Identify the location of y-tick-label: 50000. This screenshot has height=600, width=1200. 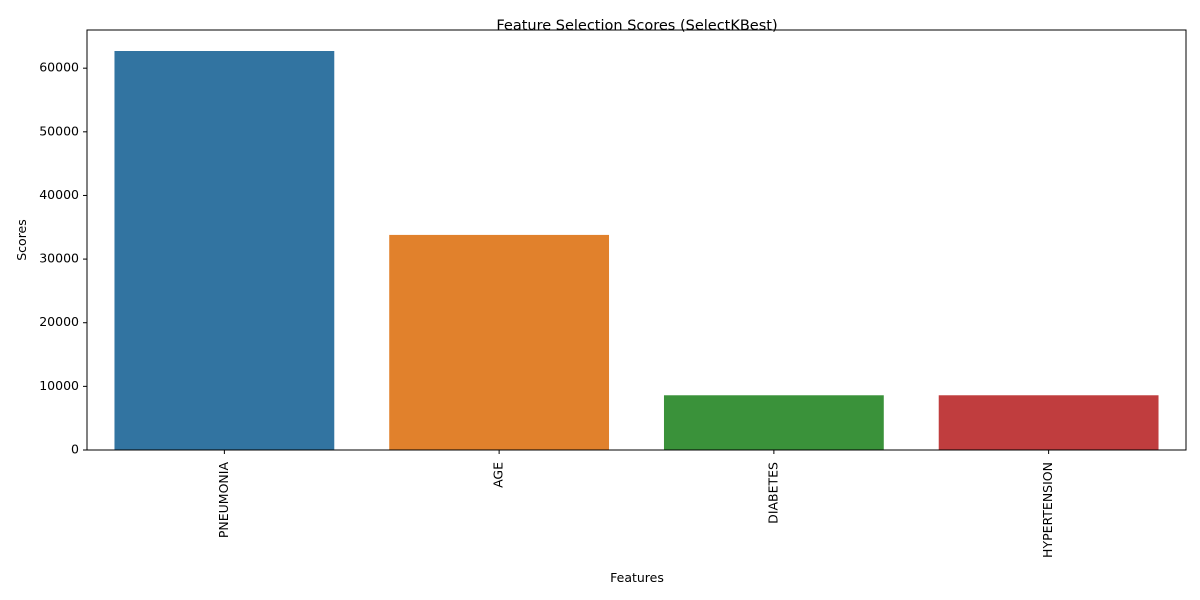
(59, 130).